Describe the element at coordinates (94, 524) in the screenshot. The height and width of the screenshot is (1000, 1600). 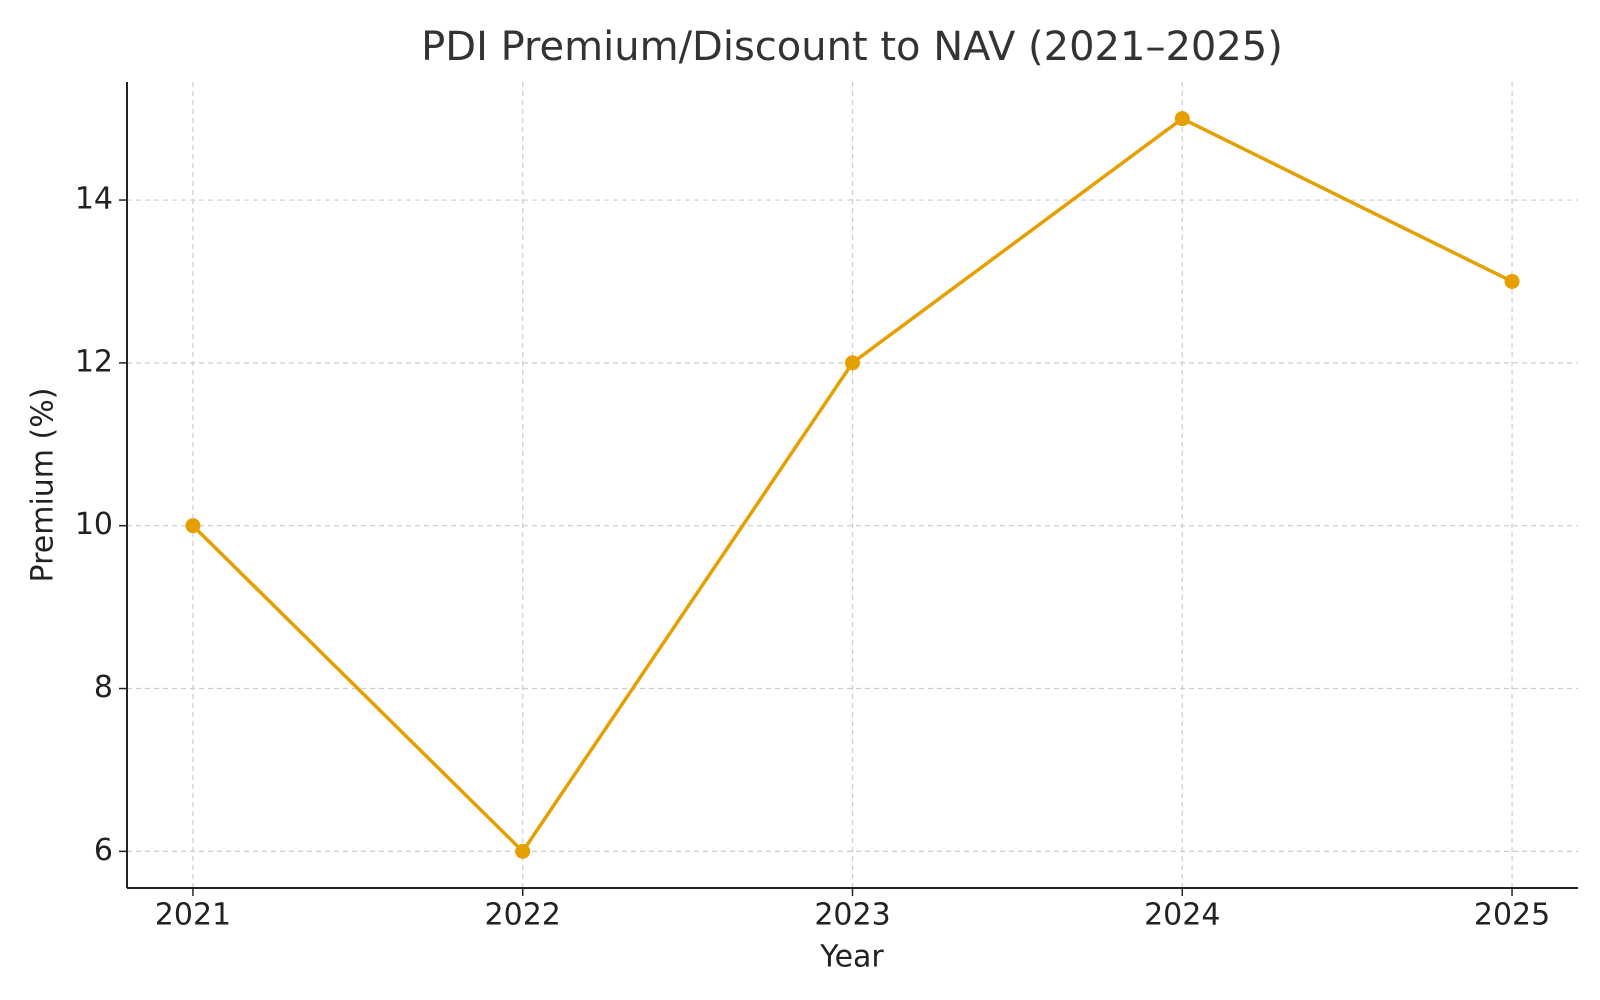
I see `y-tick-label: 10` at that location.